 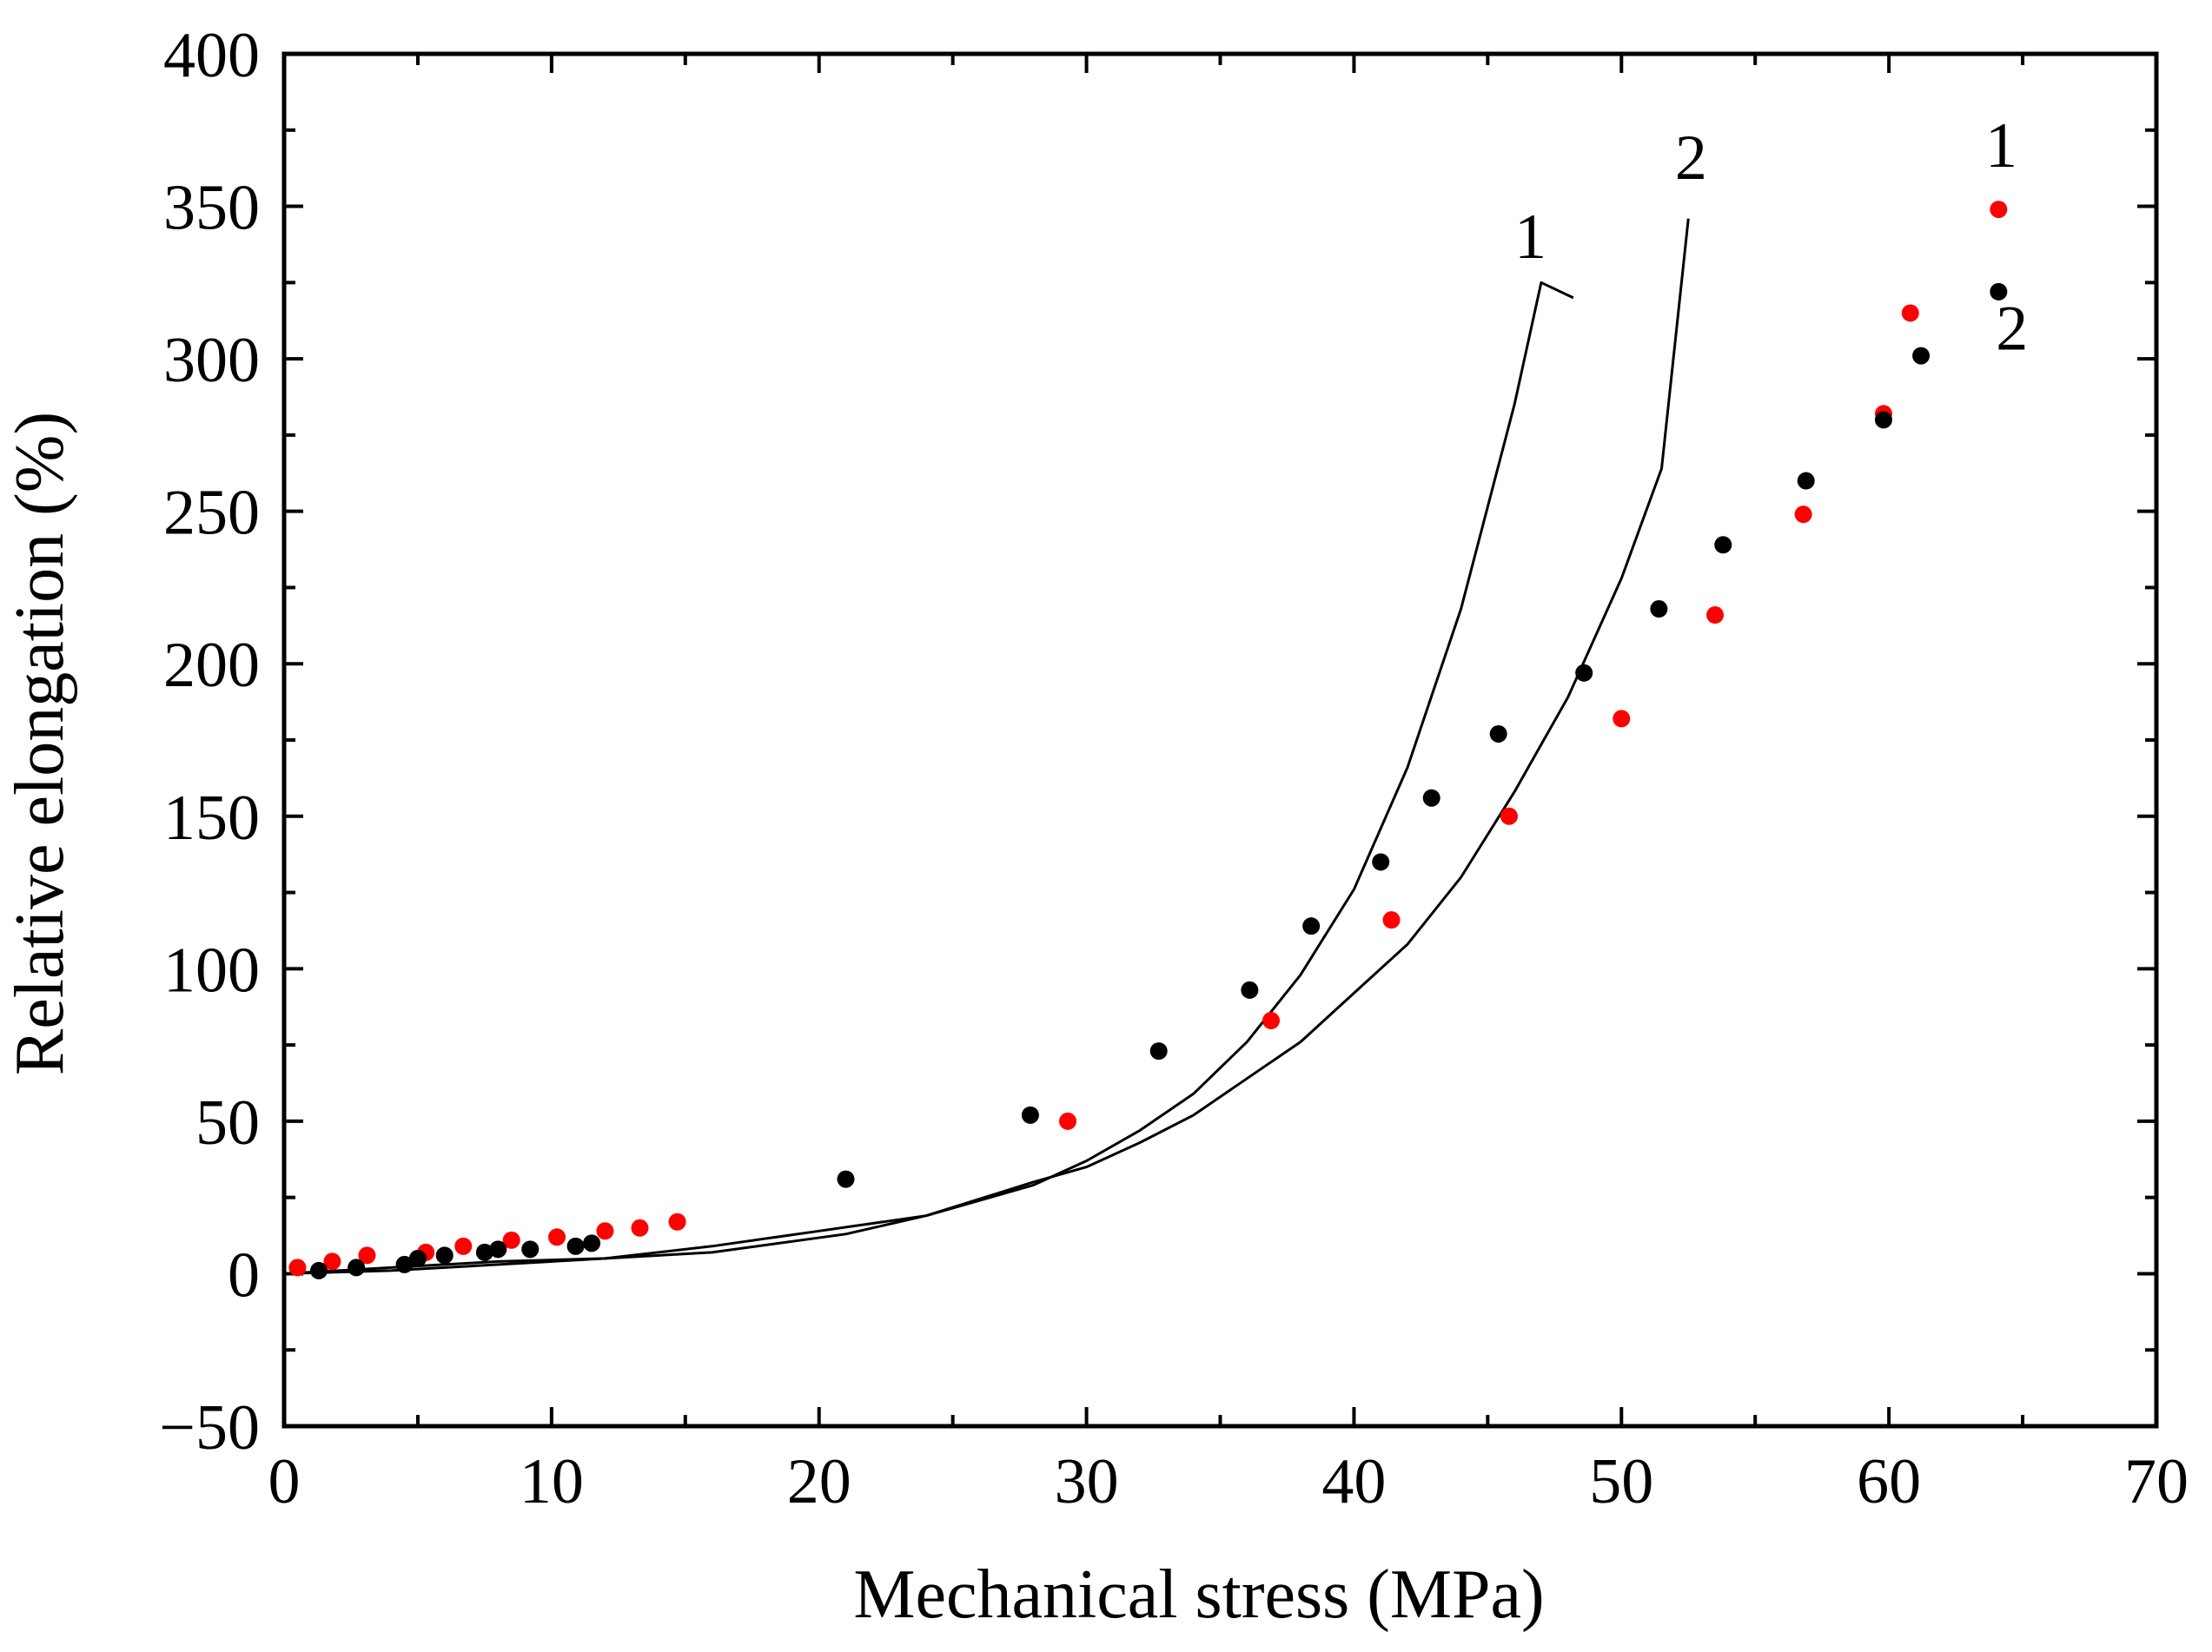 I want to click on x-tick-label: 50, so click(x=1621, y=1481).